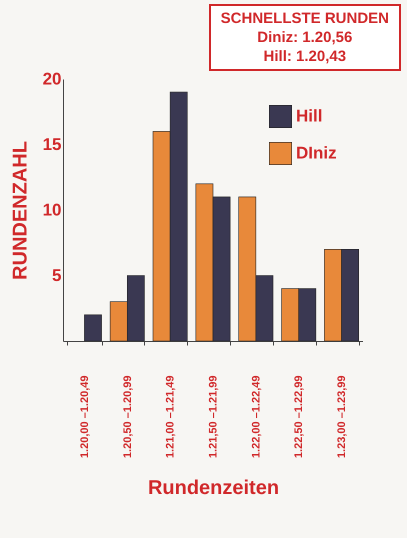 The width and height of the screenshot is (407, 538). Describe the element at coordinates (52, 144) in the screenshot. I see `y-tick-label: 15` at that location.